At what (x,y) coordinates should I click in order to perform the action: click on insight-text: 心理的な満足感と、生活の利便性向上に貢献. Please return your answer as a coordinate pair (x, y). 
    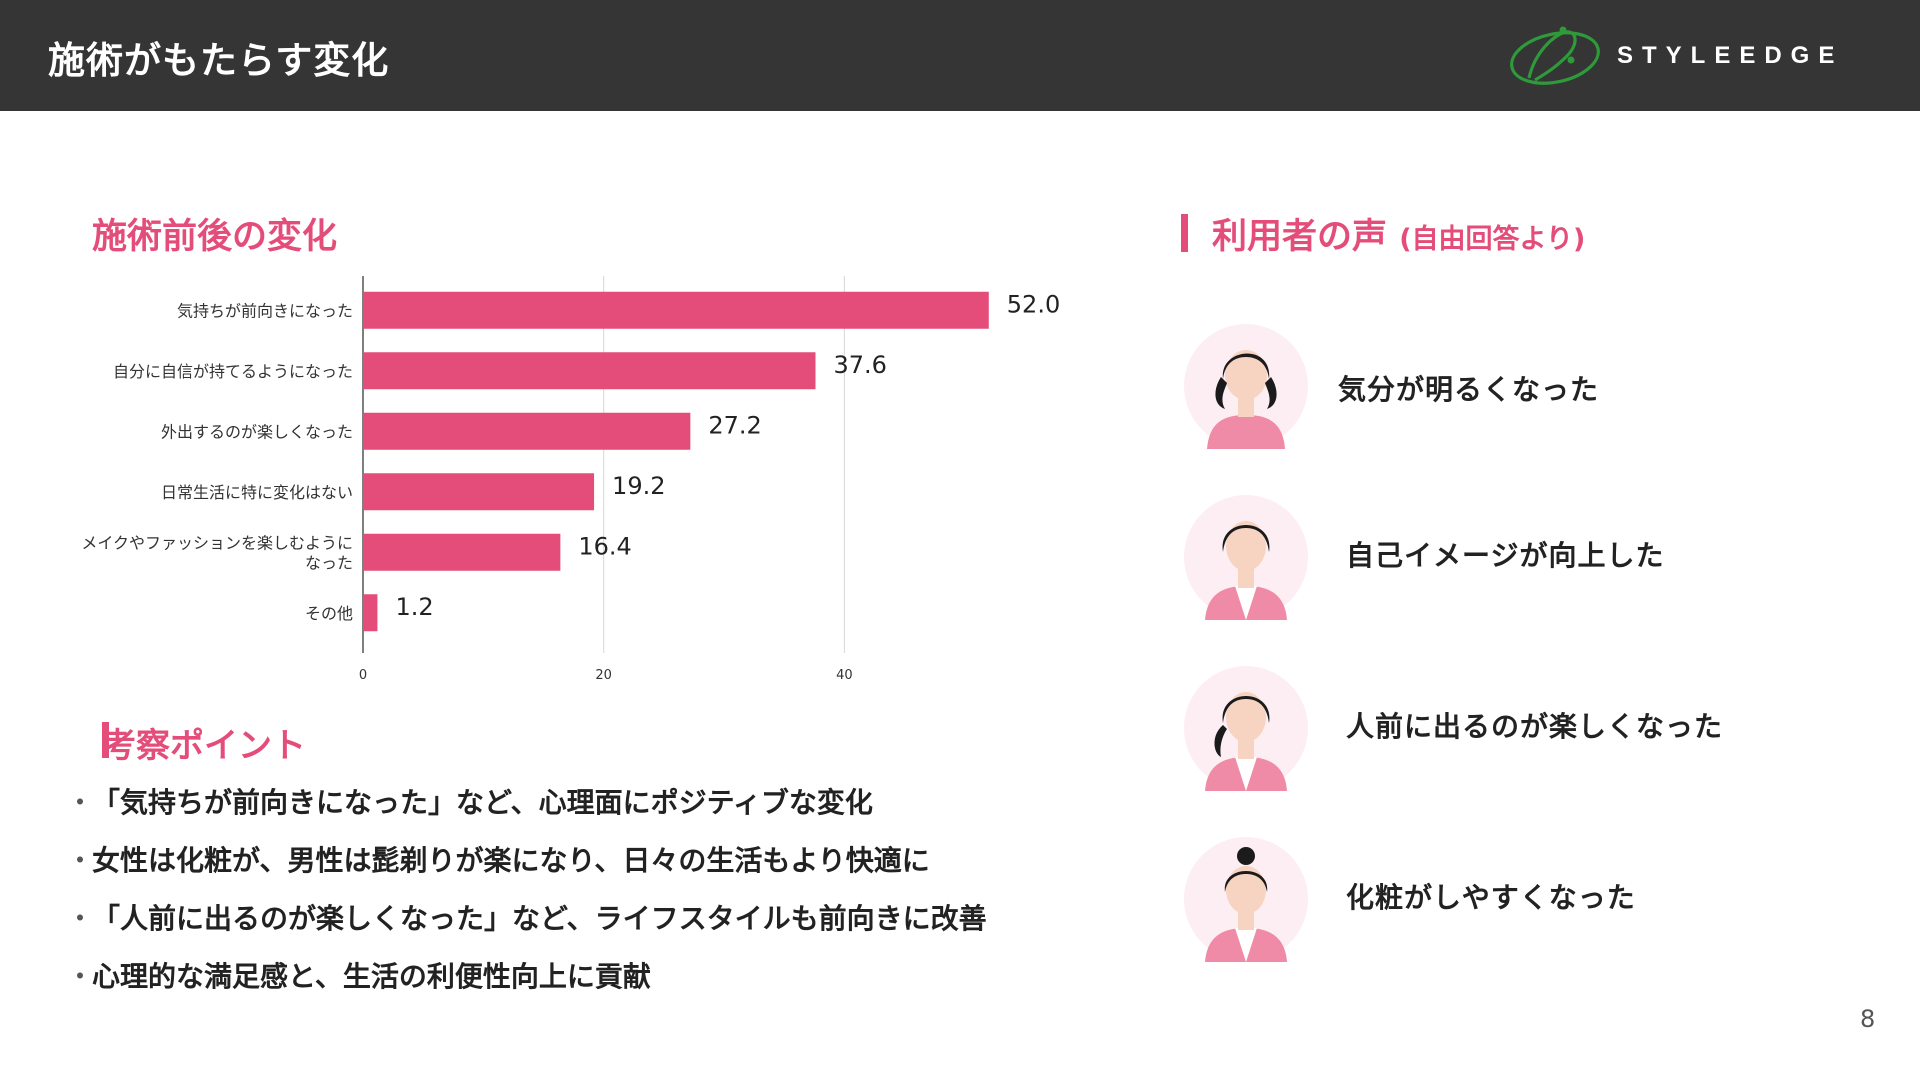
    Looking at the image, I should click on (371, 976).